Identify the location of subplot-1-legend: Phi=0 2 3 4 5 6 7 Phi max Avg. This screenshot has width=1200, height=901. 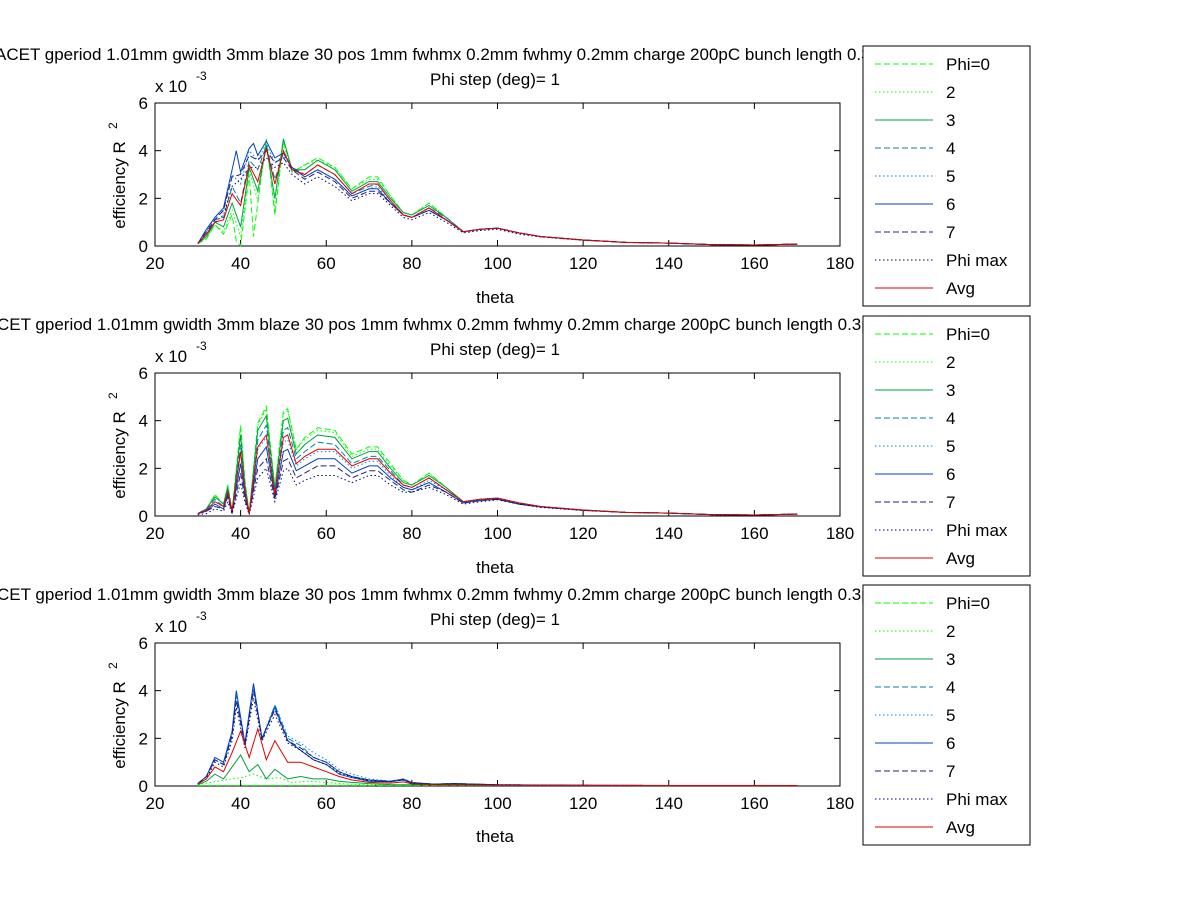
(946, 176).